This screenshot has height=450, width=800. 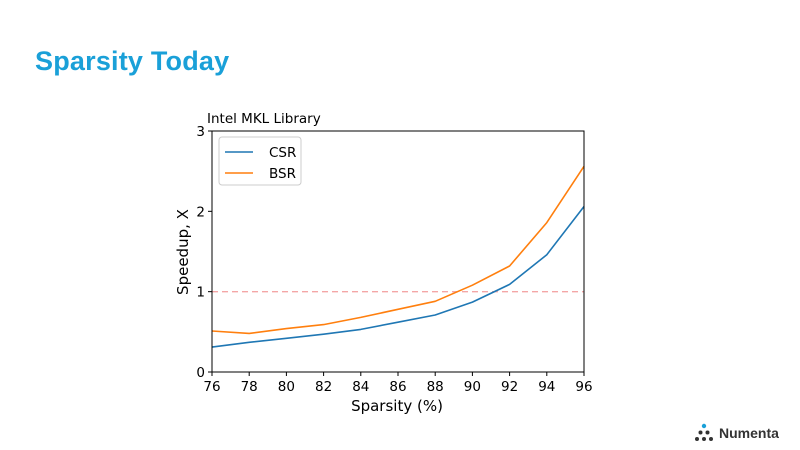 What do you see at coordinates (360, 387) in the screenshot?
I see `x-tick-label-84: 84` at bounding box center [360, 387].